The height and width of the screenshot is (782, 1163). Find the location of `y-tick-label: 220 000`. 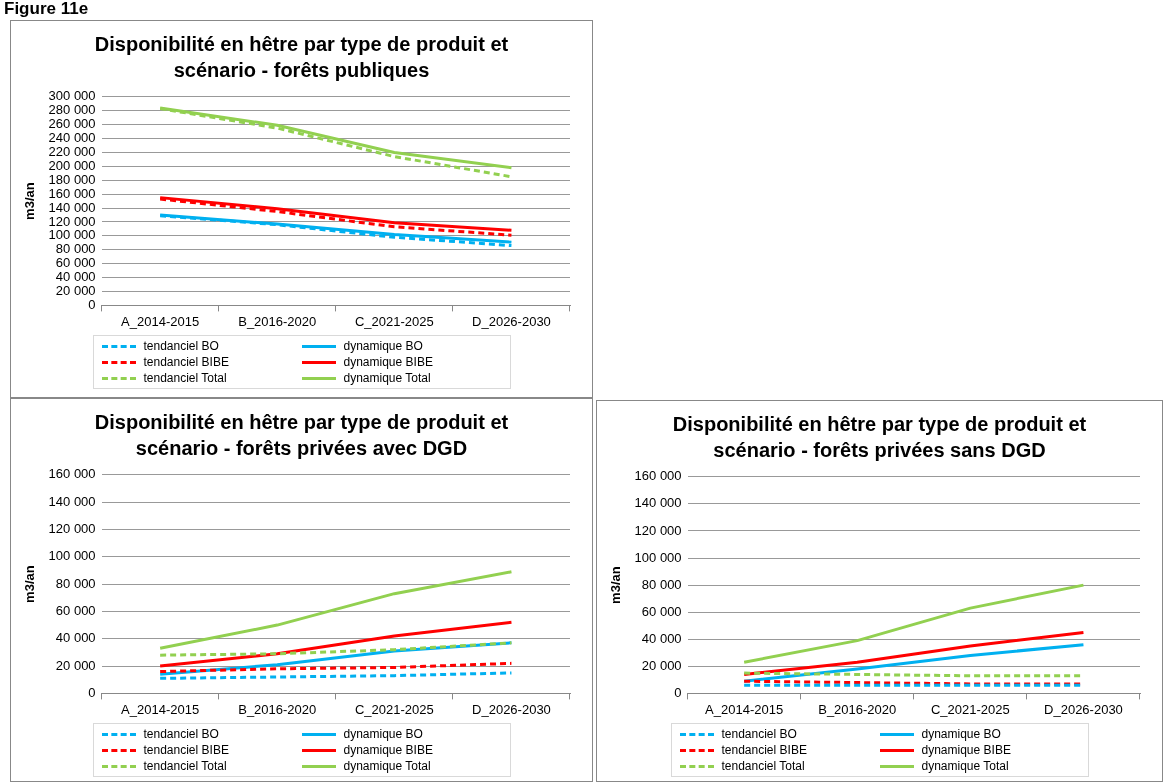

y-tick-label: 220 000 is located at coordinates (72, 151).